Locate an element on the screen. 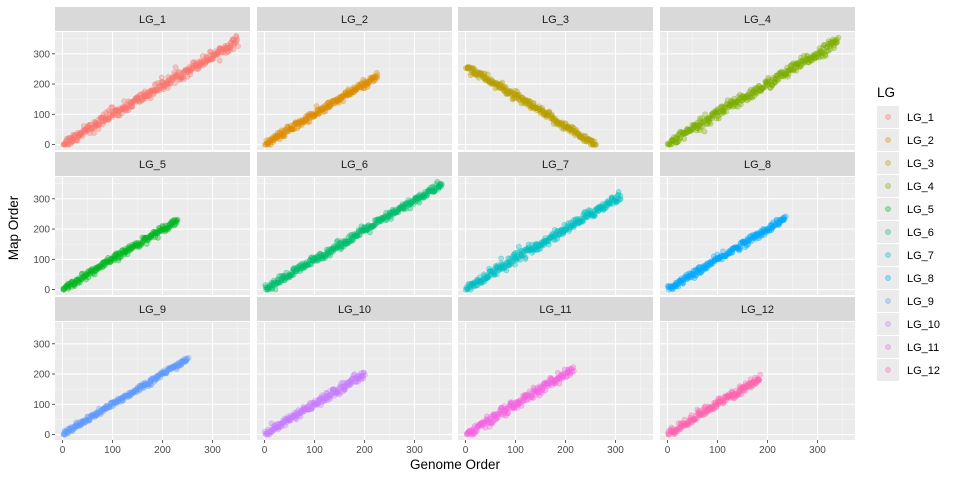  x-tick-label: 200 is located at coordinates (767, 450).